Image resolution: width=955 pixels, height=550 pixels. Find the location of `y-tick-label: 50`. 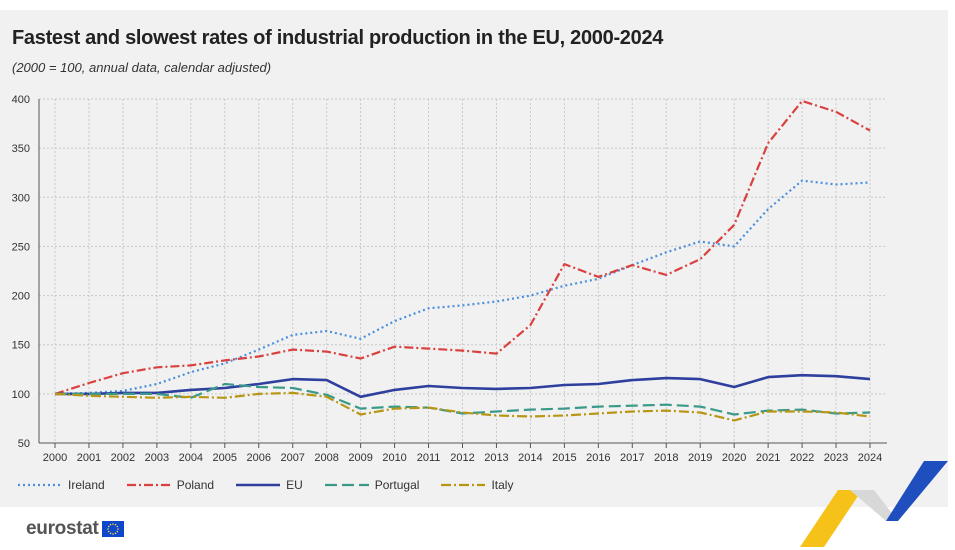

y-tick-label: 50 is located at coordinates (24, 444).